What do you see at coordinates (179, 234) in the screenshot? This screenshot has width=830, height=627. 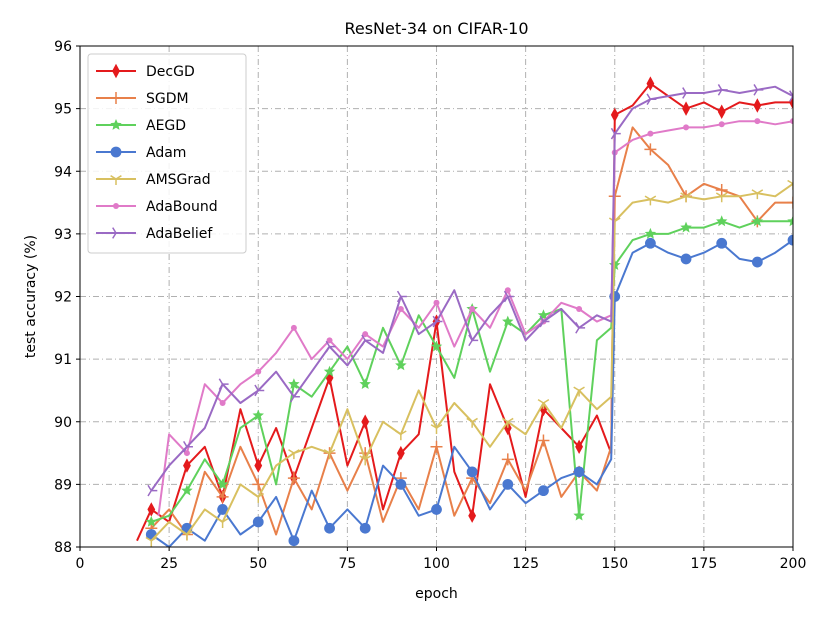 I see `legend-label: AdaBelief` at bounding box center [179, 234].